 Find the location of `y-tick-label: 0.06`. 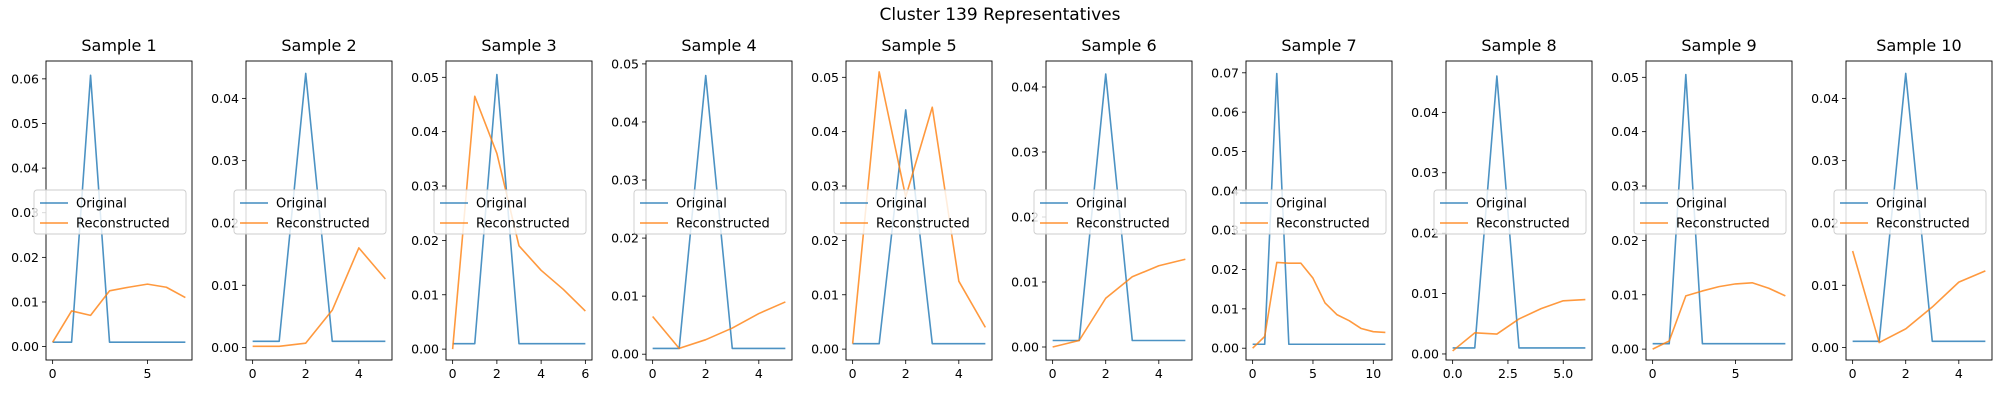

y-tick-label: 0.06 is located at coordinates (25, 78).